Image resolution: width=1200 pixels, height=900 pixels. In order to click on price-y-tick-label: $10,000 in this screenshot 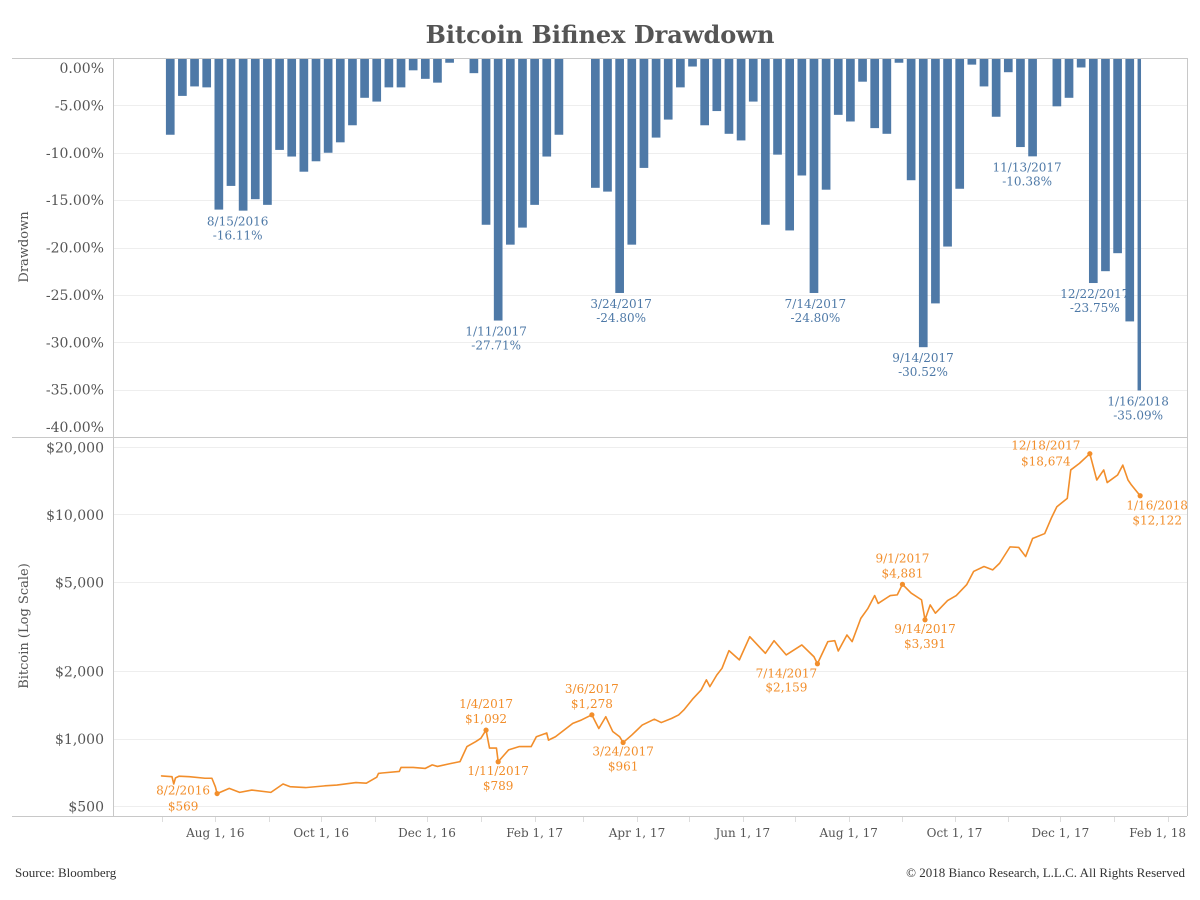, I will do `click(75, 516)`.